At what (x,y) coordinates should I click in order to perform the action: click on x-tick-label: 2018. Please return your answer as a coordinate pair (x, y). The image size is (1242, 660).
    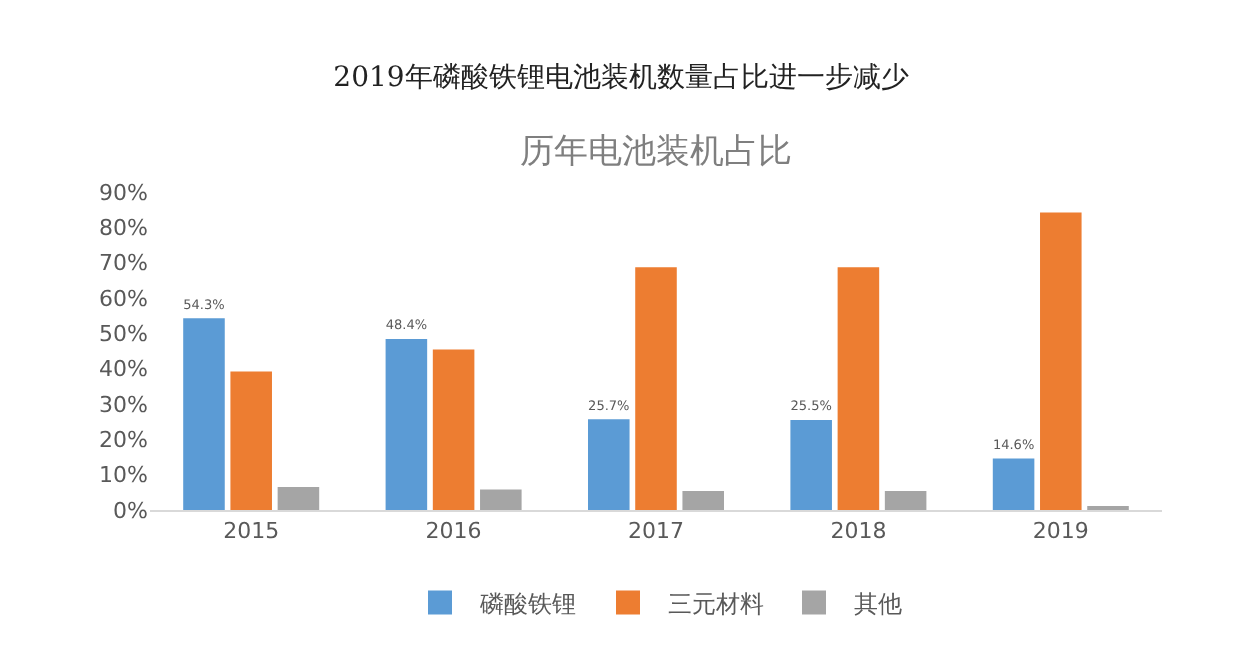
    Looking at the image, I should click on (858, 531).